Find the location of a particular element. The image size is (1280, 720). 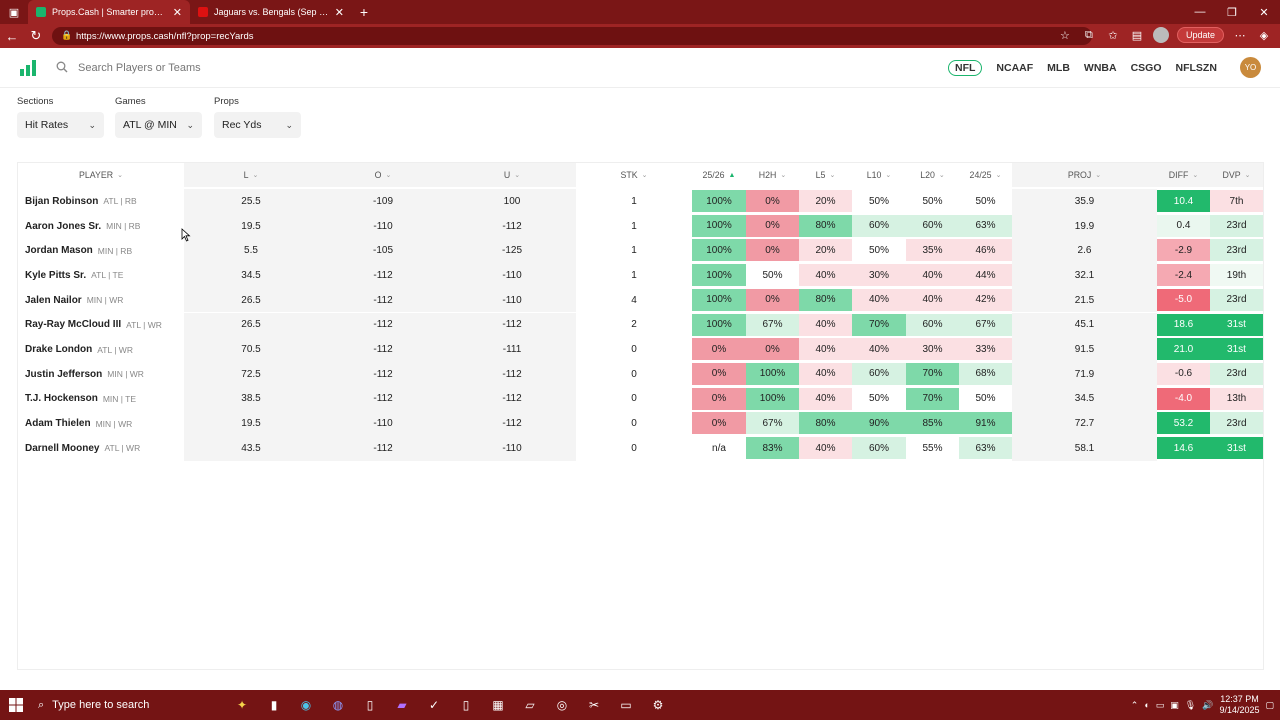

player-name: T.J. Hockenson is located at coordinates (61, 399).